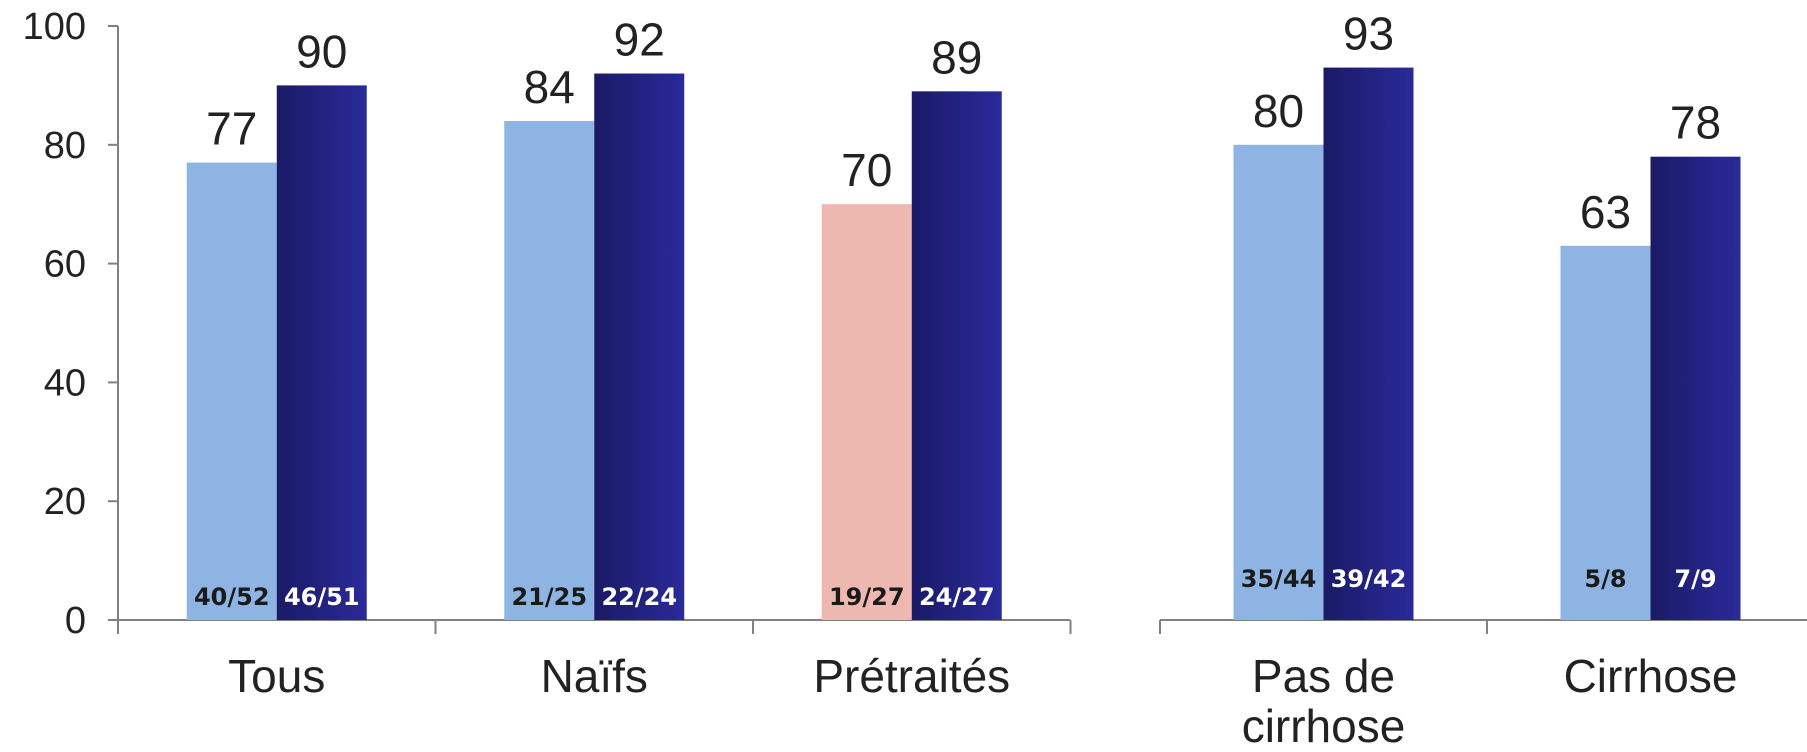 Image resolution: width=1807 pixels, height=752 pixels. Describe the element at coordinates (867, 597) in the screenshot. I see `bar-fraction-label: 19/27` at that location.